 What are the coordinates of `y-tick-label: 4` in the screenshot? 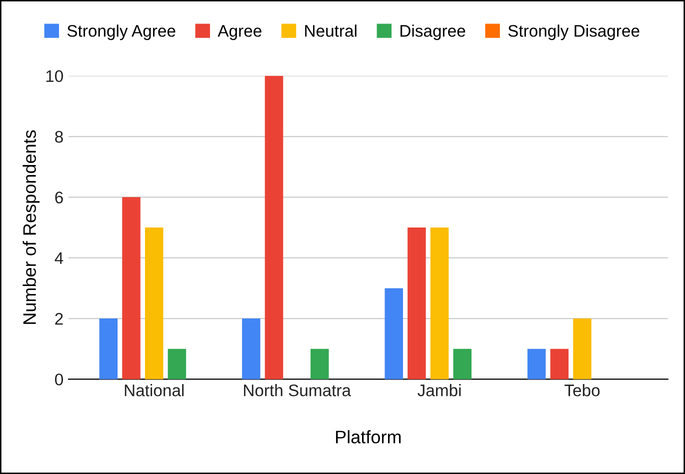 It's located at (59, 258).